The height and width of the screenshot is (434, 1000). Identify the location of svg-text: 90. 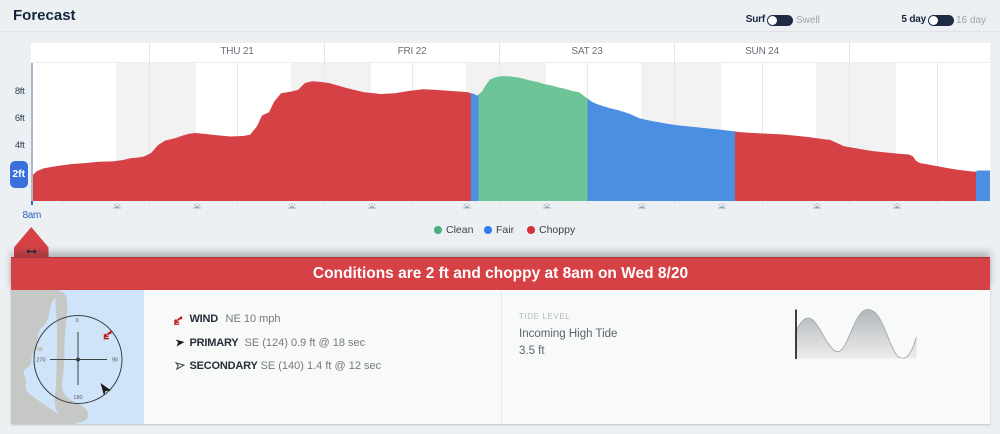
(115, 361).